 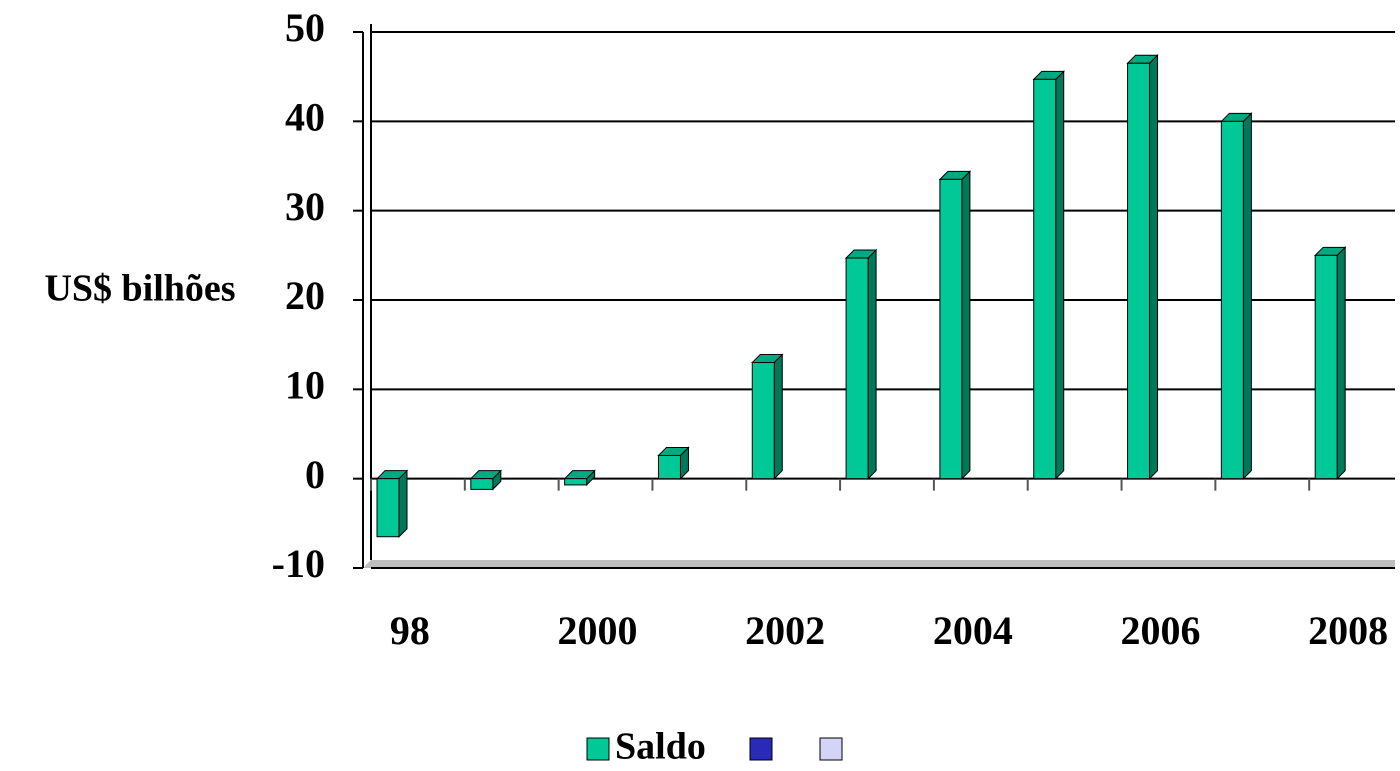 I want to click on y-tick-label: 30, so click(x=305, y=206).